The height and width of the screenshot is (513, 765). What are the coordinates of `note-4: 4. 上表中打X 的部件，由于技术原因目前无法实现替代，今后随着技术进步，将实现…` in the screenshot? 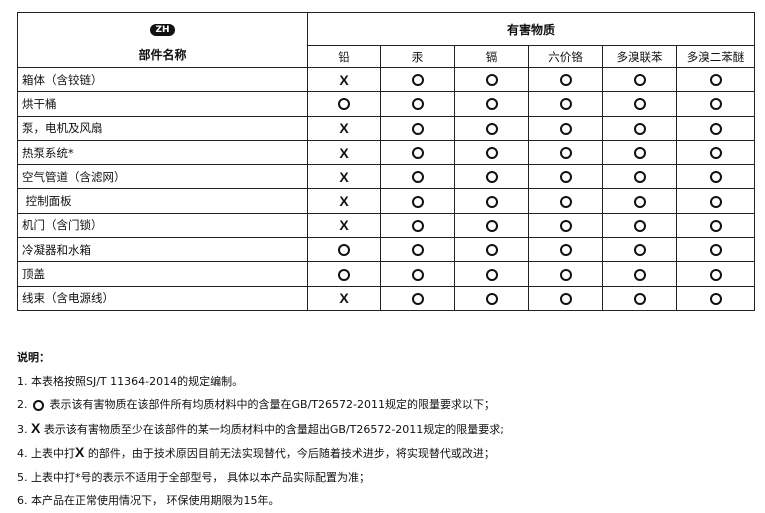 It's located at (260, 453).